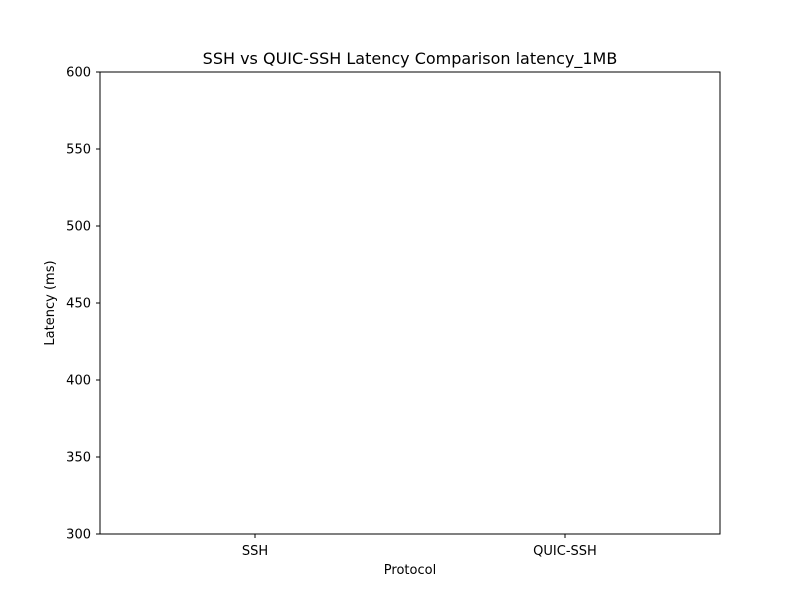 This screenshot has width=800, height=600. I want to click on x-axis: SSH QUIC-SSH, so click(419, 546).